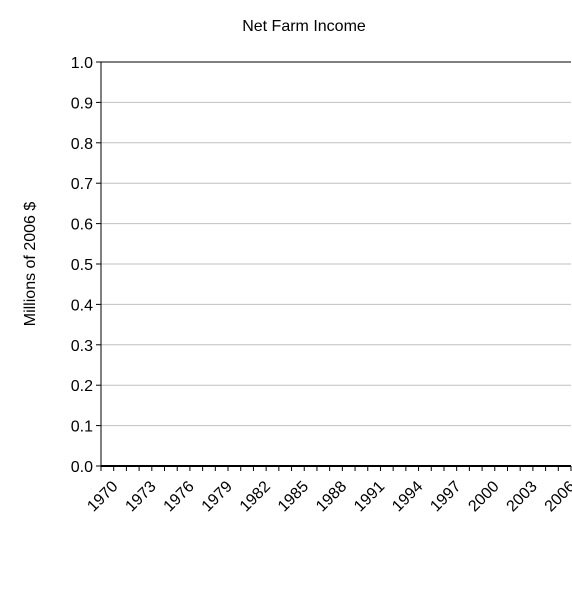 This screenshot has width=572, height=589. What do you see at coordinates (102, 496) in the screenshot?
I see `x-tick-label: 1970` at bounding box center [102, 496].